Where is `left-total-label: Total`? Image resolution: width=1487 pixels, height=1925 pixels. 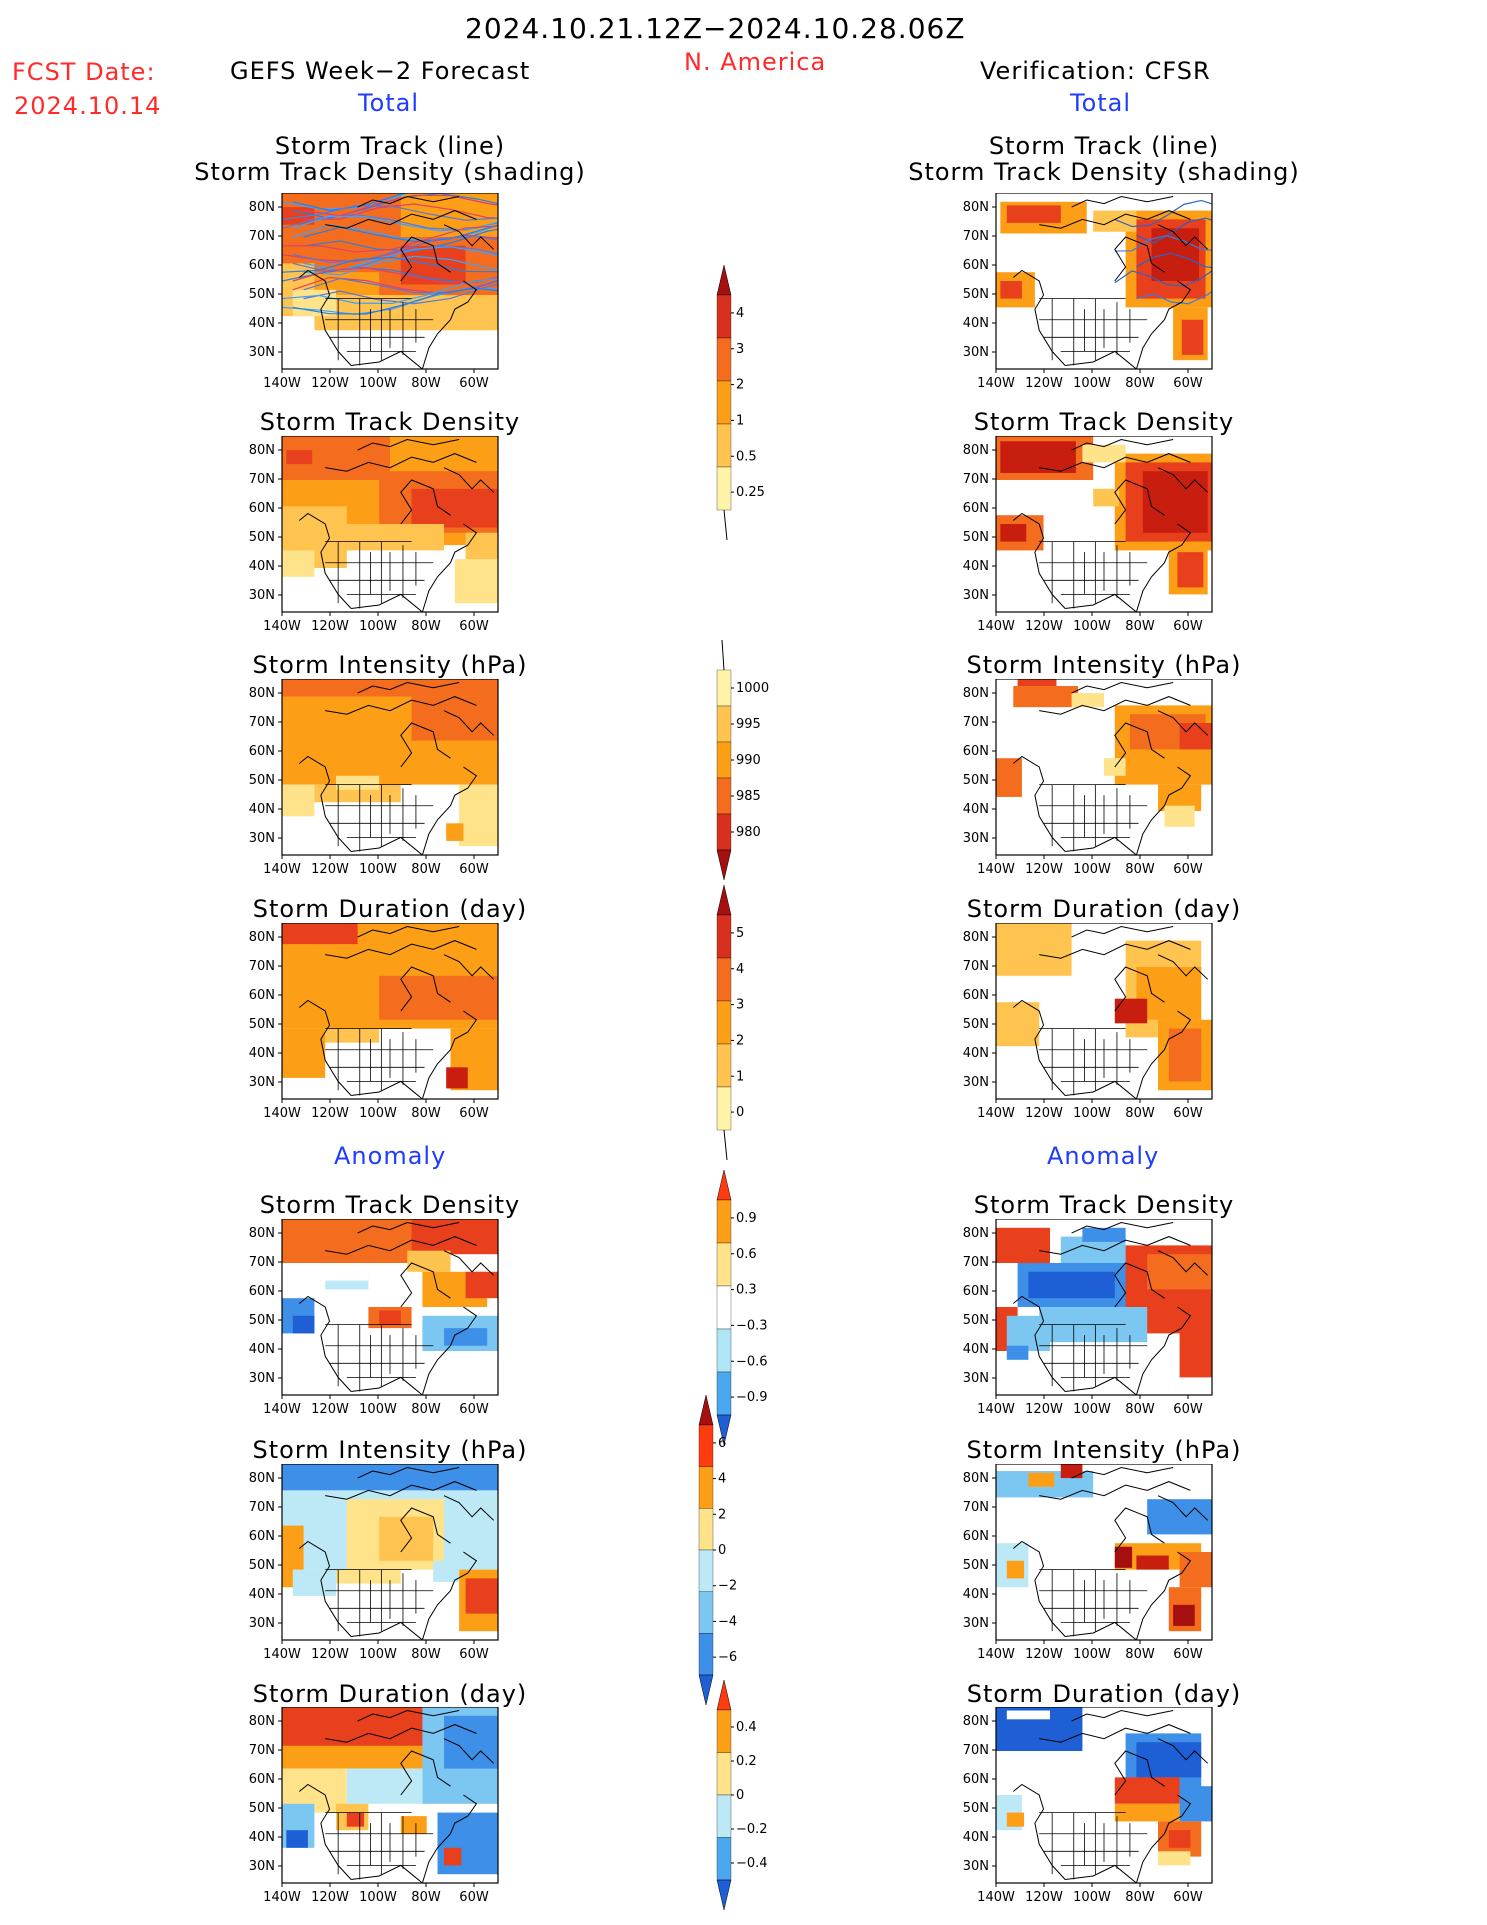
left-total-label: Total is located at coordinates (389, 103).